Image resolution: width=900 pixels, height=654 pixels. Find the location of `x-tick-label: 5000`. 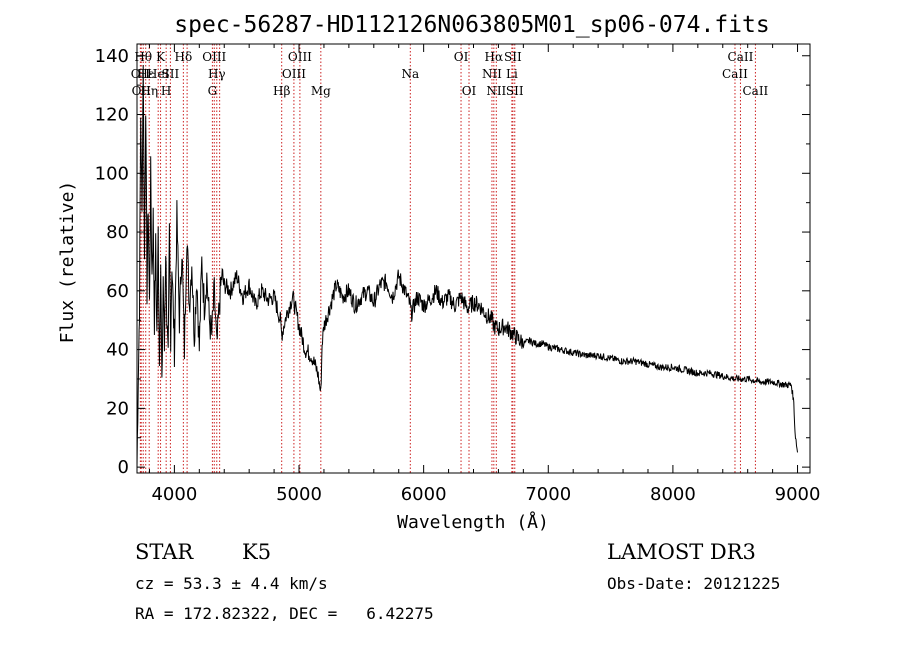

x-tick-label: 5000 is located at coordinates (299, 494).